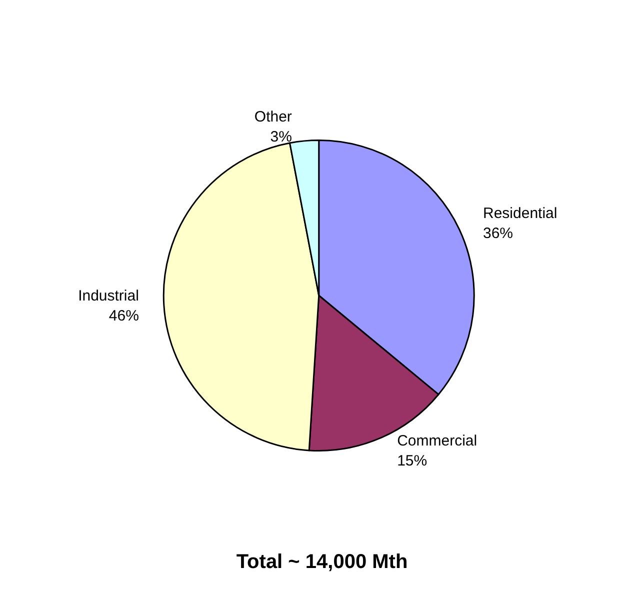  What do you see at coordinates (412, 461) in the screenshot?
I see `data-label: 15%` at bounding box center [412, 461].